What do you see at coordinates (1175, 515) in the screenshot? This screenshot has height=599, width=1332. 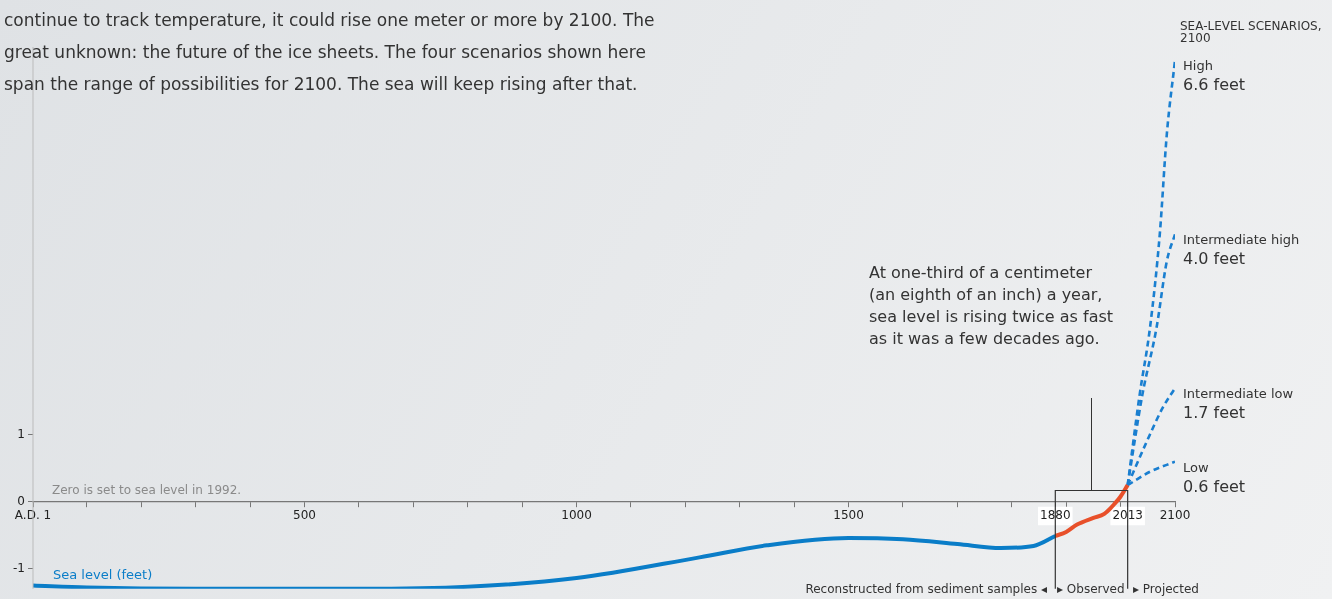 I see `x-tick-label: 2100` at bounding box center [1175, 515].